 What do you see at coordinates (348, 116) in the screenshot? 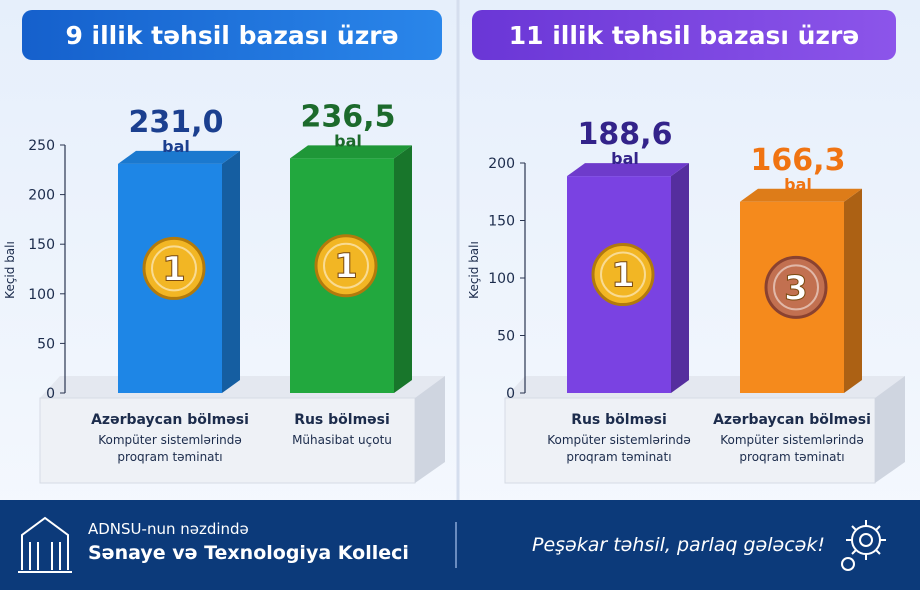
I see `value-label: 236,5` at bounding box center [348, 116].